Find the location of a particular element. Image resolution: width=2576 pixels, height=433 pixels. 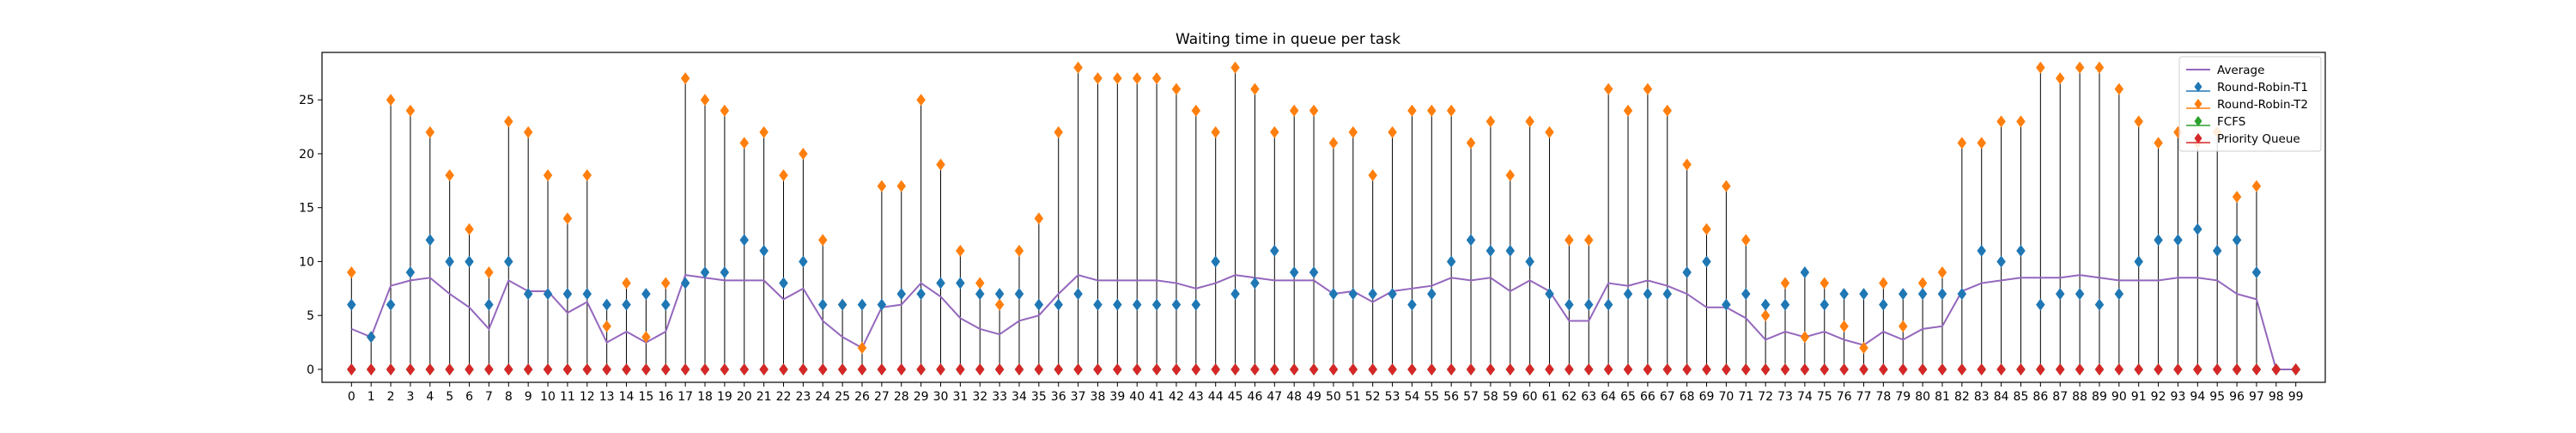

x-tick-label-18: 18 is located at coordinates (705, 397).